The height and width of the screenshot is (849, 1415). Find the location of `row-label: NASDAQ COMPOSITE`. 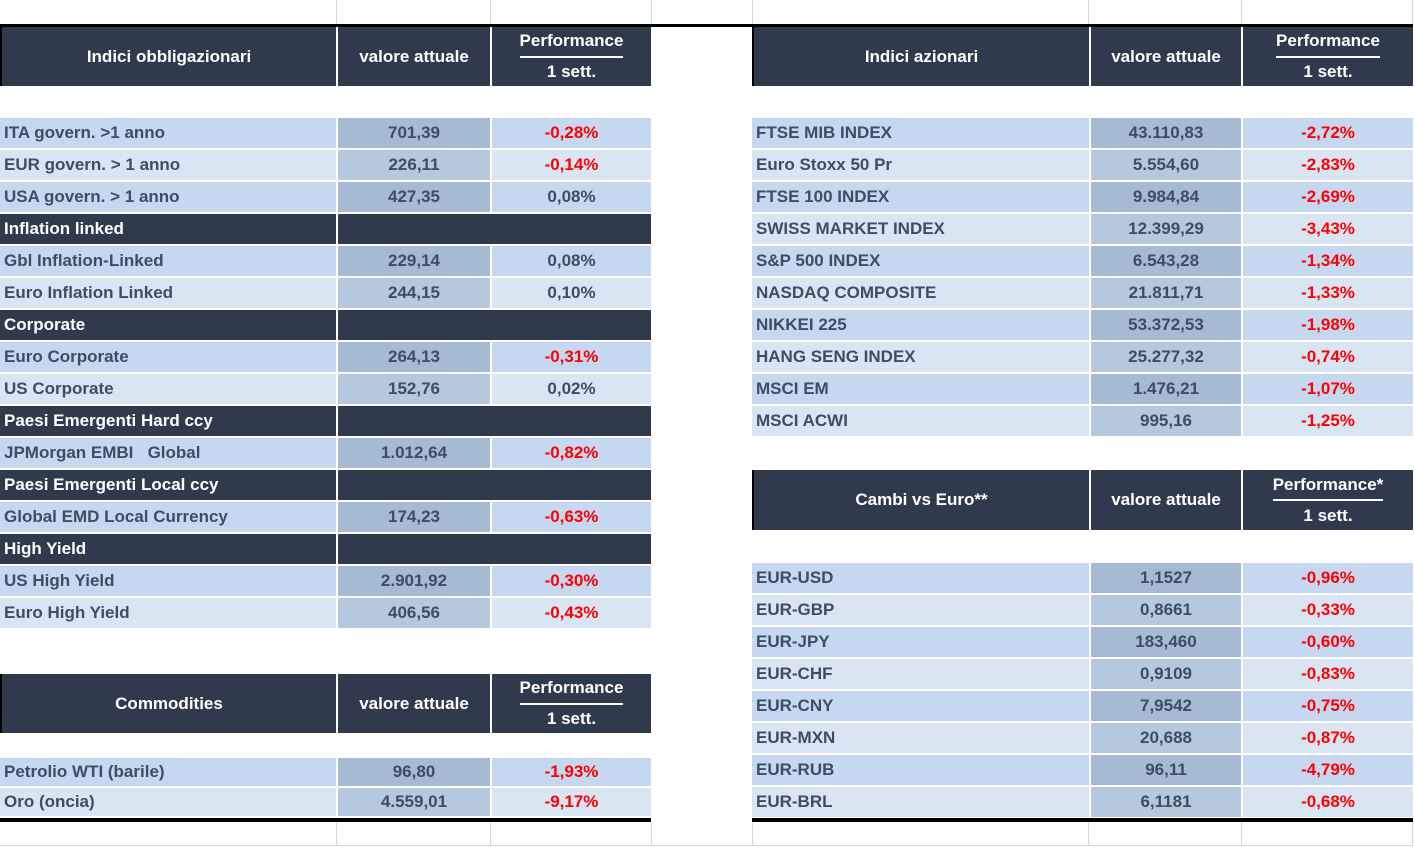

row-label: NASDAQ COMPOSITE is located at coordinates (921, 293).